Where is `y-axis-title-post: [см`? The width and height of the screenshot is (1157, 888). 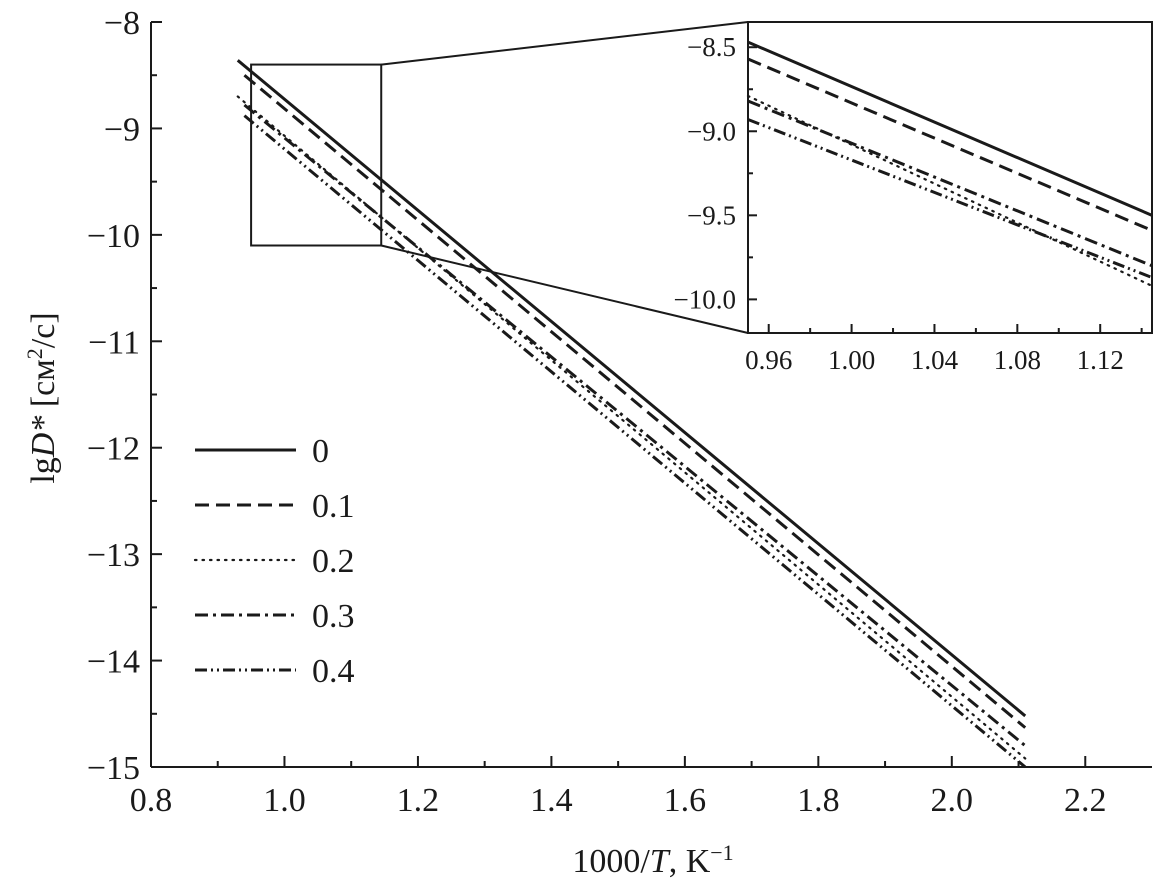
y-axis-title-post: [см is located at coordinates (43, 387).